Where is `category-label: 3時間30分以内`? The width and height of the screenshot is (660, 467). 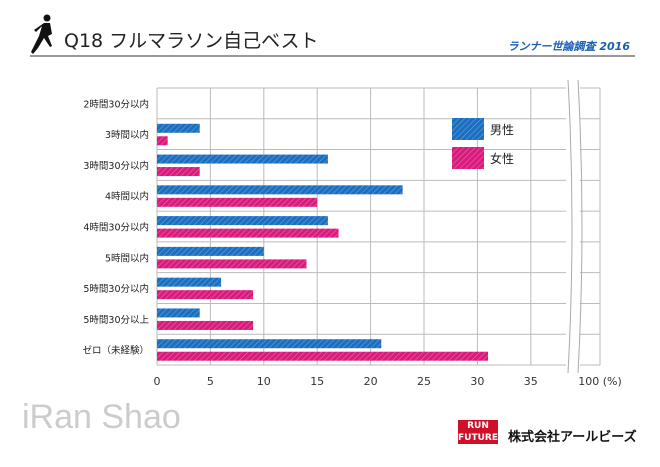 category-label: 3時間30分以内 is located at coordinates (116, 166).